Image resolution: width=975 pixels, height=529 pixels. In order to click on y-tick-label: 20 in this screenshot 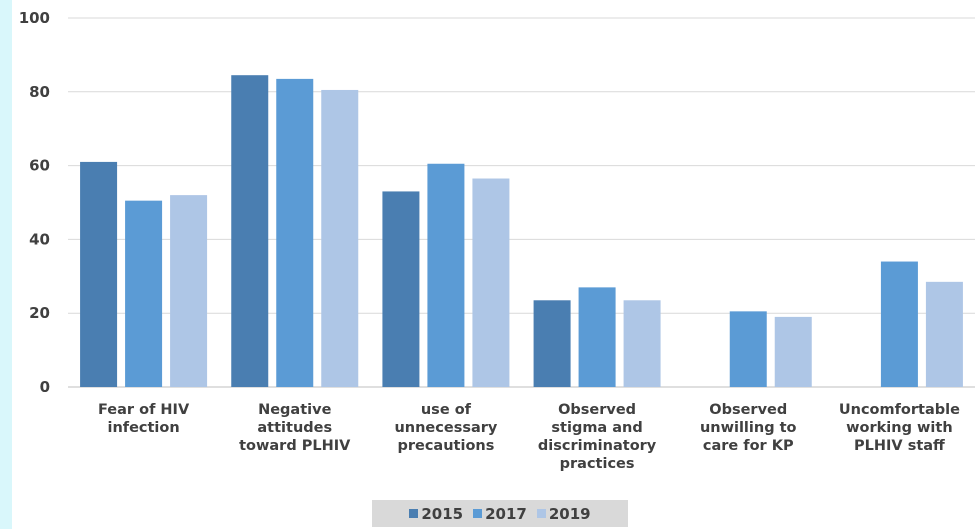, I will do `click(39, 313)`.